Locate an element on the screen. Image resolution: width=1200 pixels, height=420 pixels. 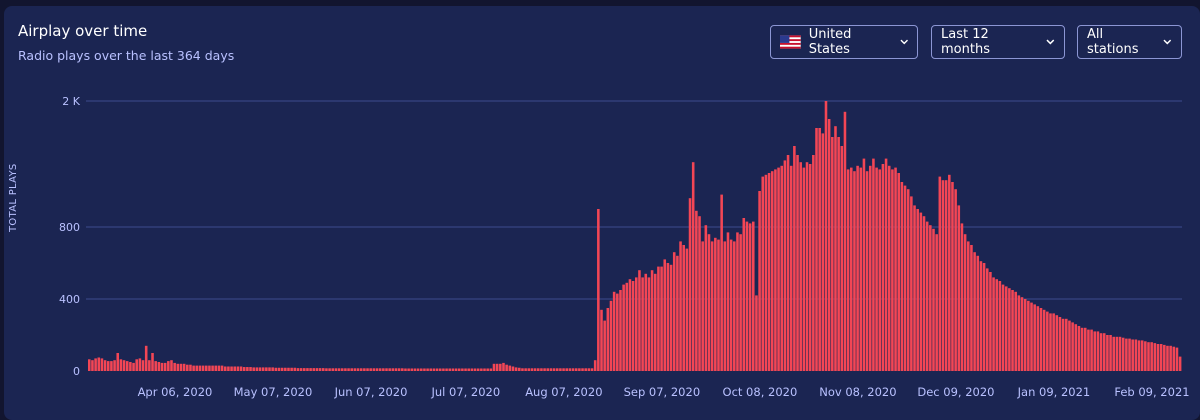
x-tick-label: Feb 09, 2021 is located at coordinates (1151, 392).